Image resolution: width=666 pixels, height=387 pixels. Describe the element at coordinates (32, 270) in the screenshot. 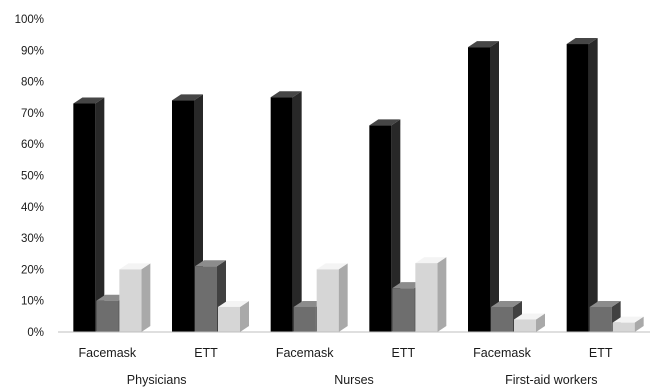

I see `y-tick-label: 20%` at that location.